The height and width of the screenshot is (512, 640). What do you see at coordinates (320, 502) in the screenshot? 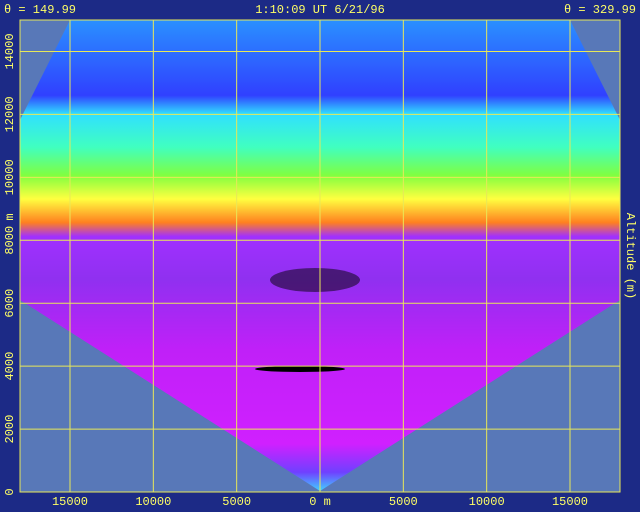
I see `x-tick-label: 0 m` at bounding box center [320, 502].